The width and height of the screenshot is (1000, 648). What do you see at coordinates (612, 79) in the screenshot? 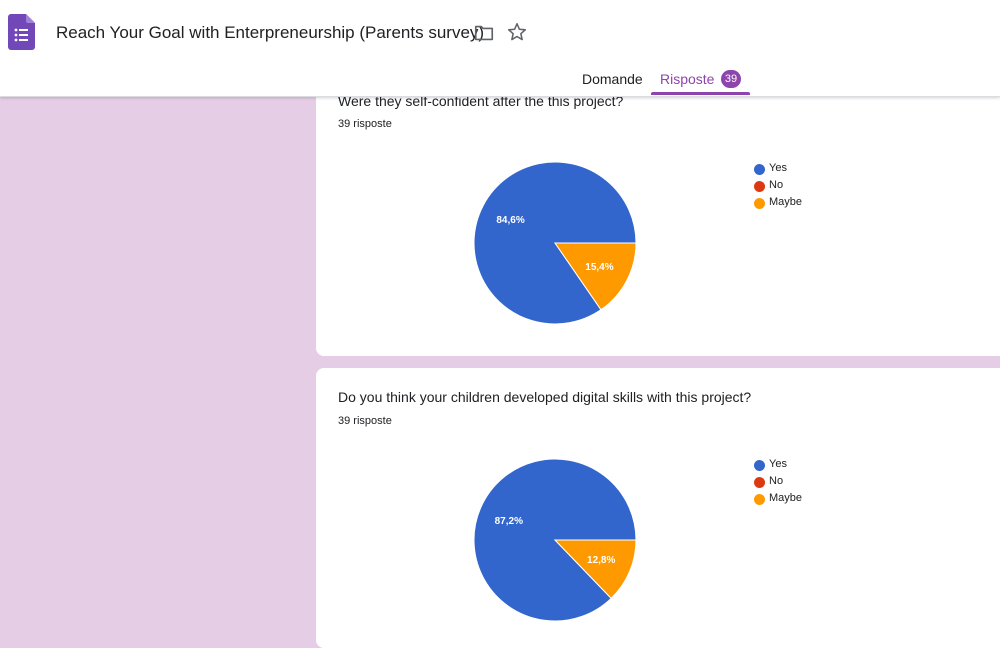
I see `tab-questions: Domande` at bounding box center [612, 79].